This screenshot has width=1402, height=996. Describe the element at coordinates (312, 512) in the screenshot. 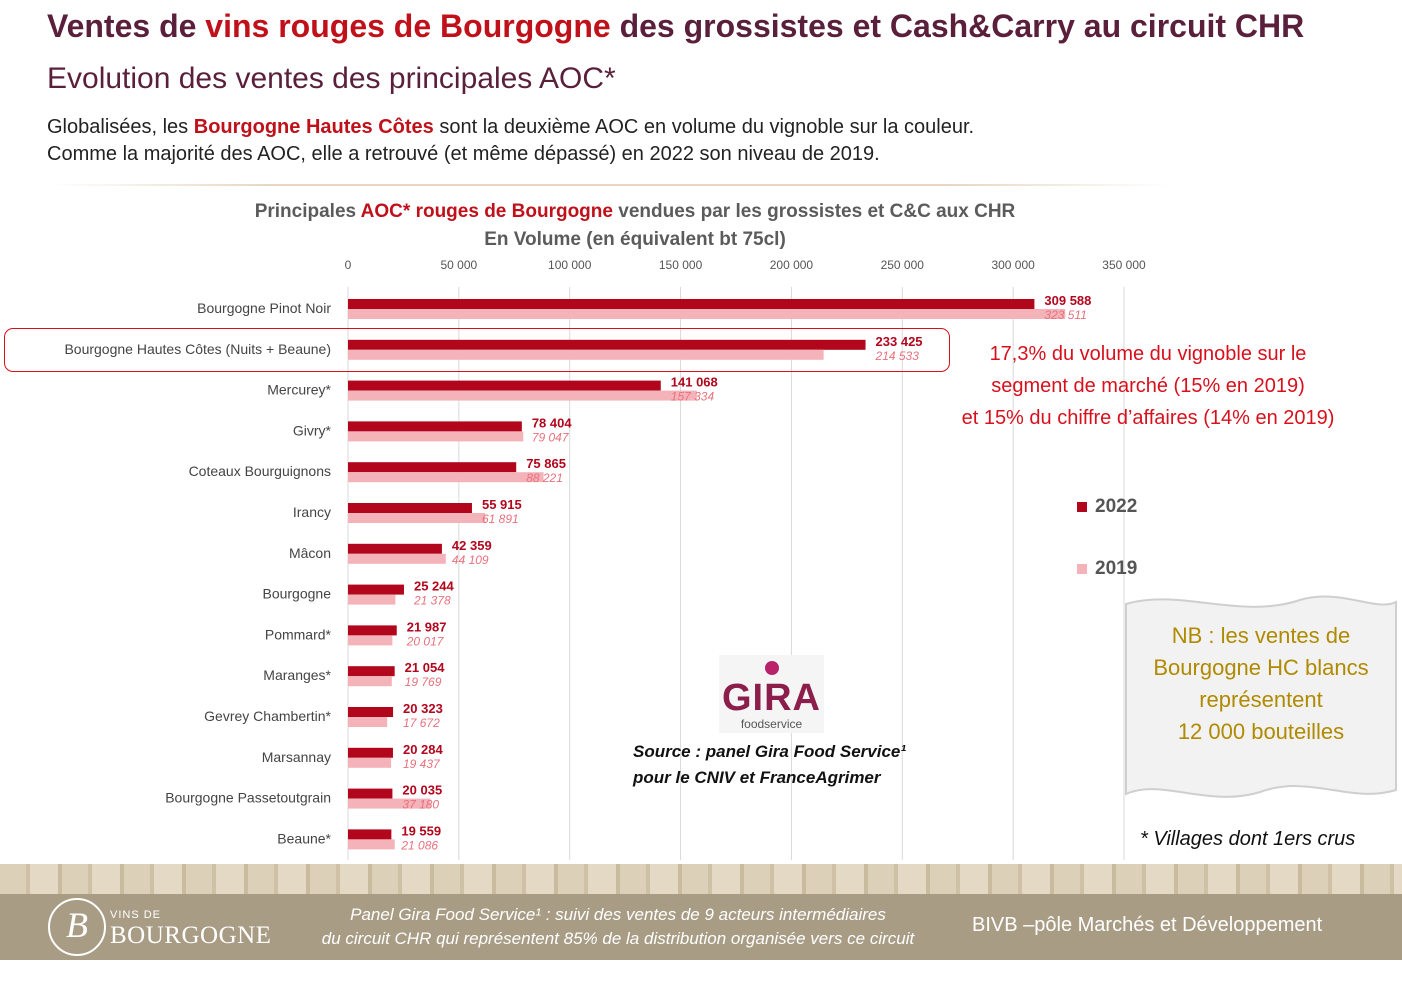

I see `category-label: Irancy` at that location.